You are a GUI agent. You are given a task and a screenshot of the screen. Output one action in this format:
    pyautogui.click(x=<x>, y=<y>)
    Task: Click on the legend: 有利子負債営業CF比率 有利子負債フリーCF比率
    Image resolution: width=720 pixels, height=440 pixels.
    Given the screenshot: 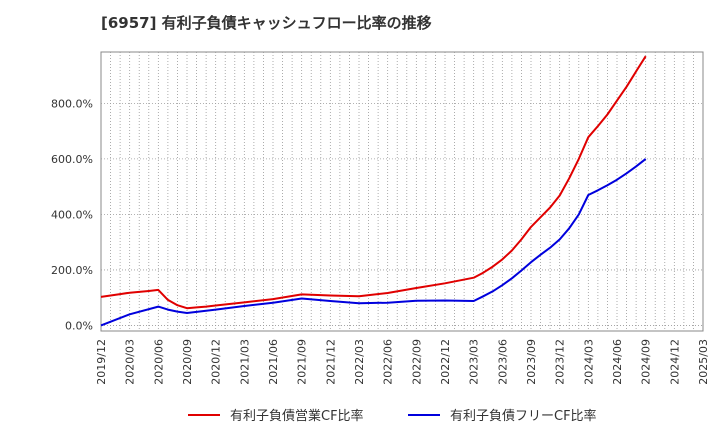 What is the action you would take?
    pyautogui.click(x=392, y=416)
    